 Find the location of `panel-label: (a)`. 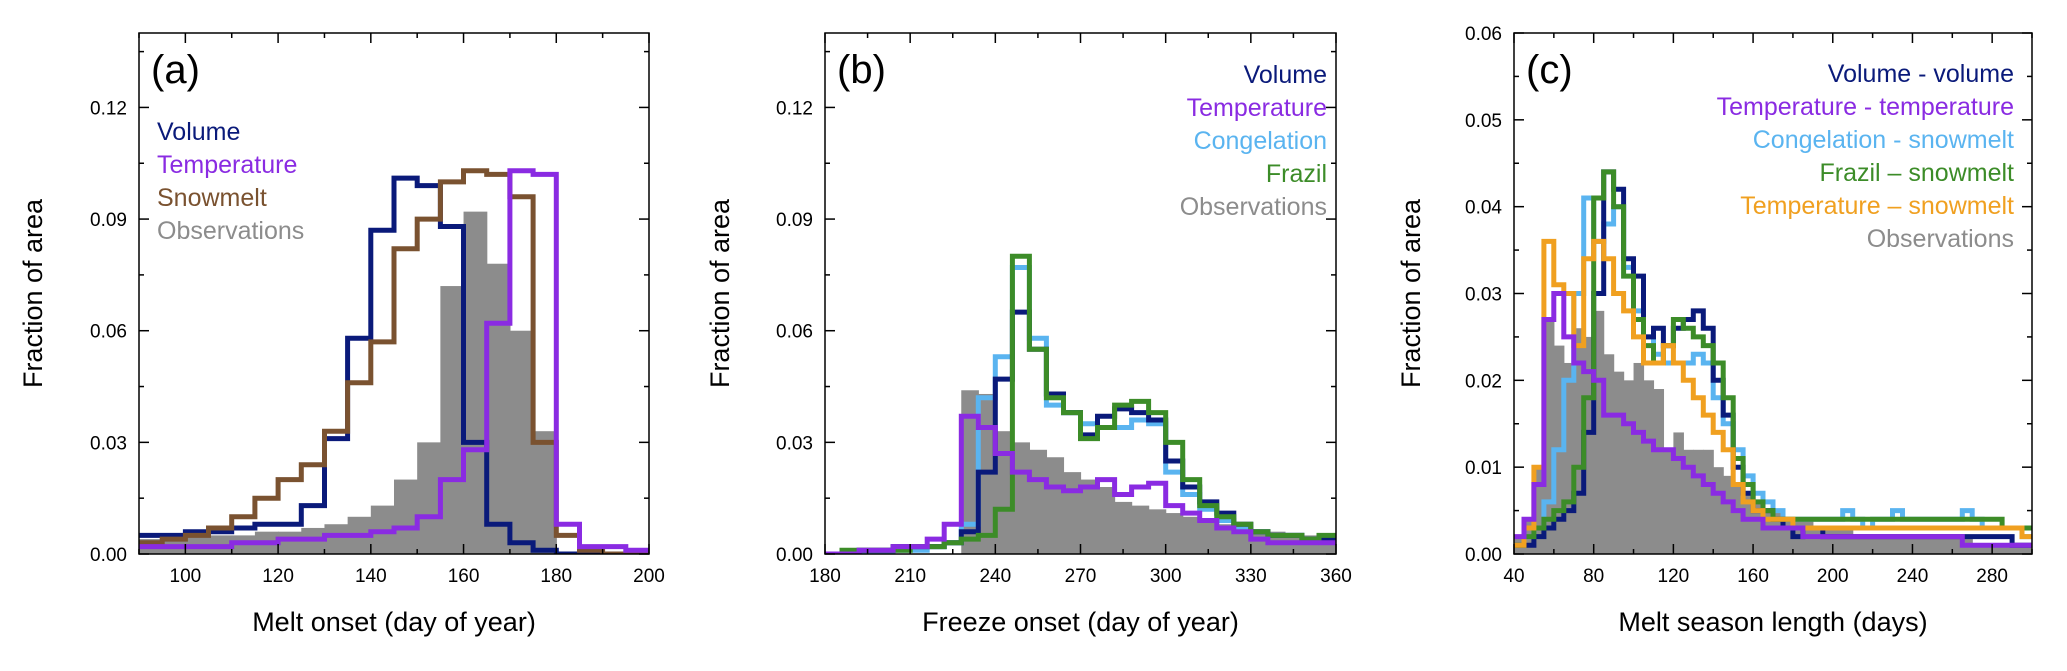

panel-label: (a) is located at coordinates (175, 70).